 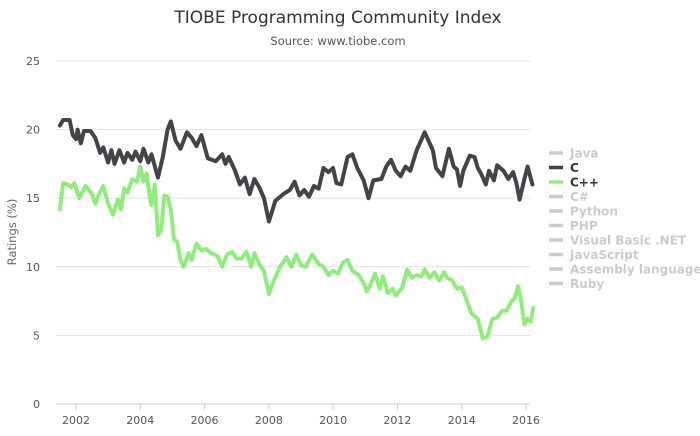 I want to click on legend-label: Visual Basic .NET, so click(x=628, y=241).